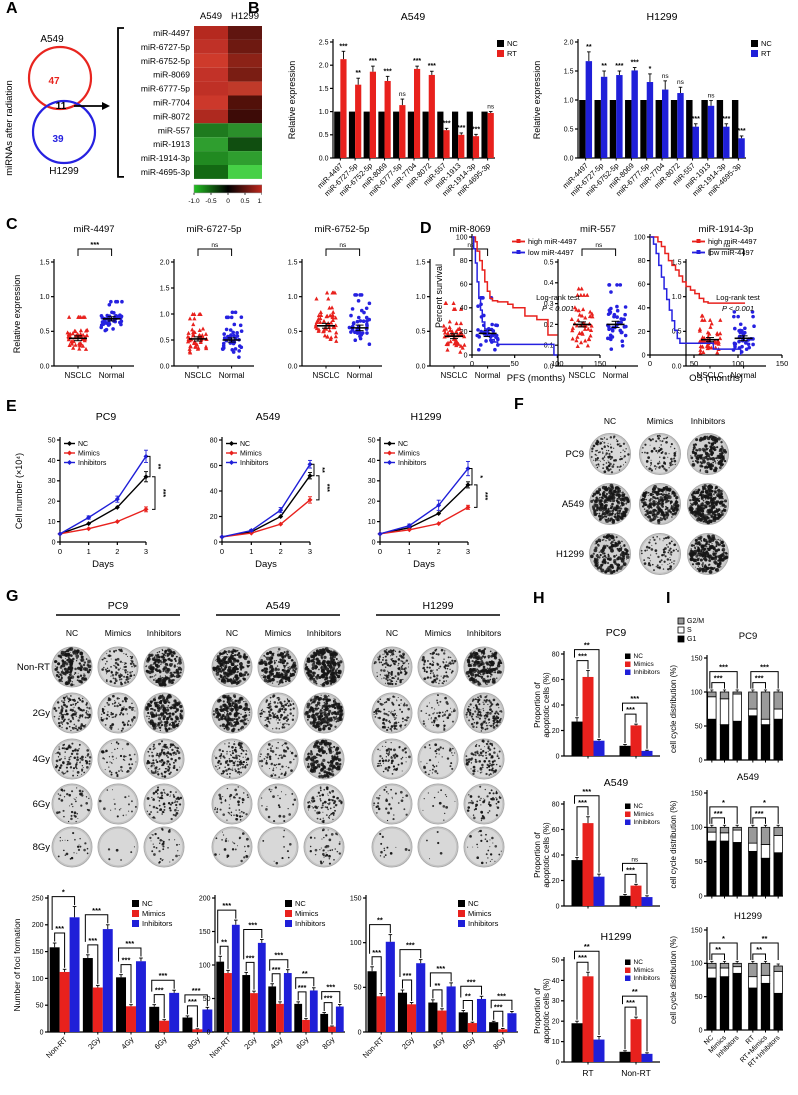 The height and width of the screenshot is (1095, 798). I want to click on svg-text: miR-8069, so click(469, 229).